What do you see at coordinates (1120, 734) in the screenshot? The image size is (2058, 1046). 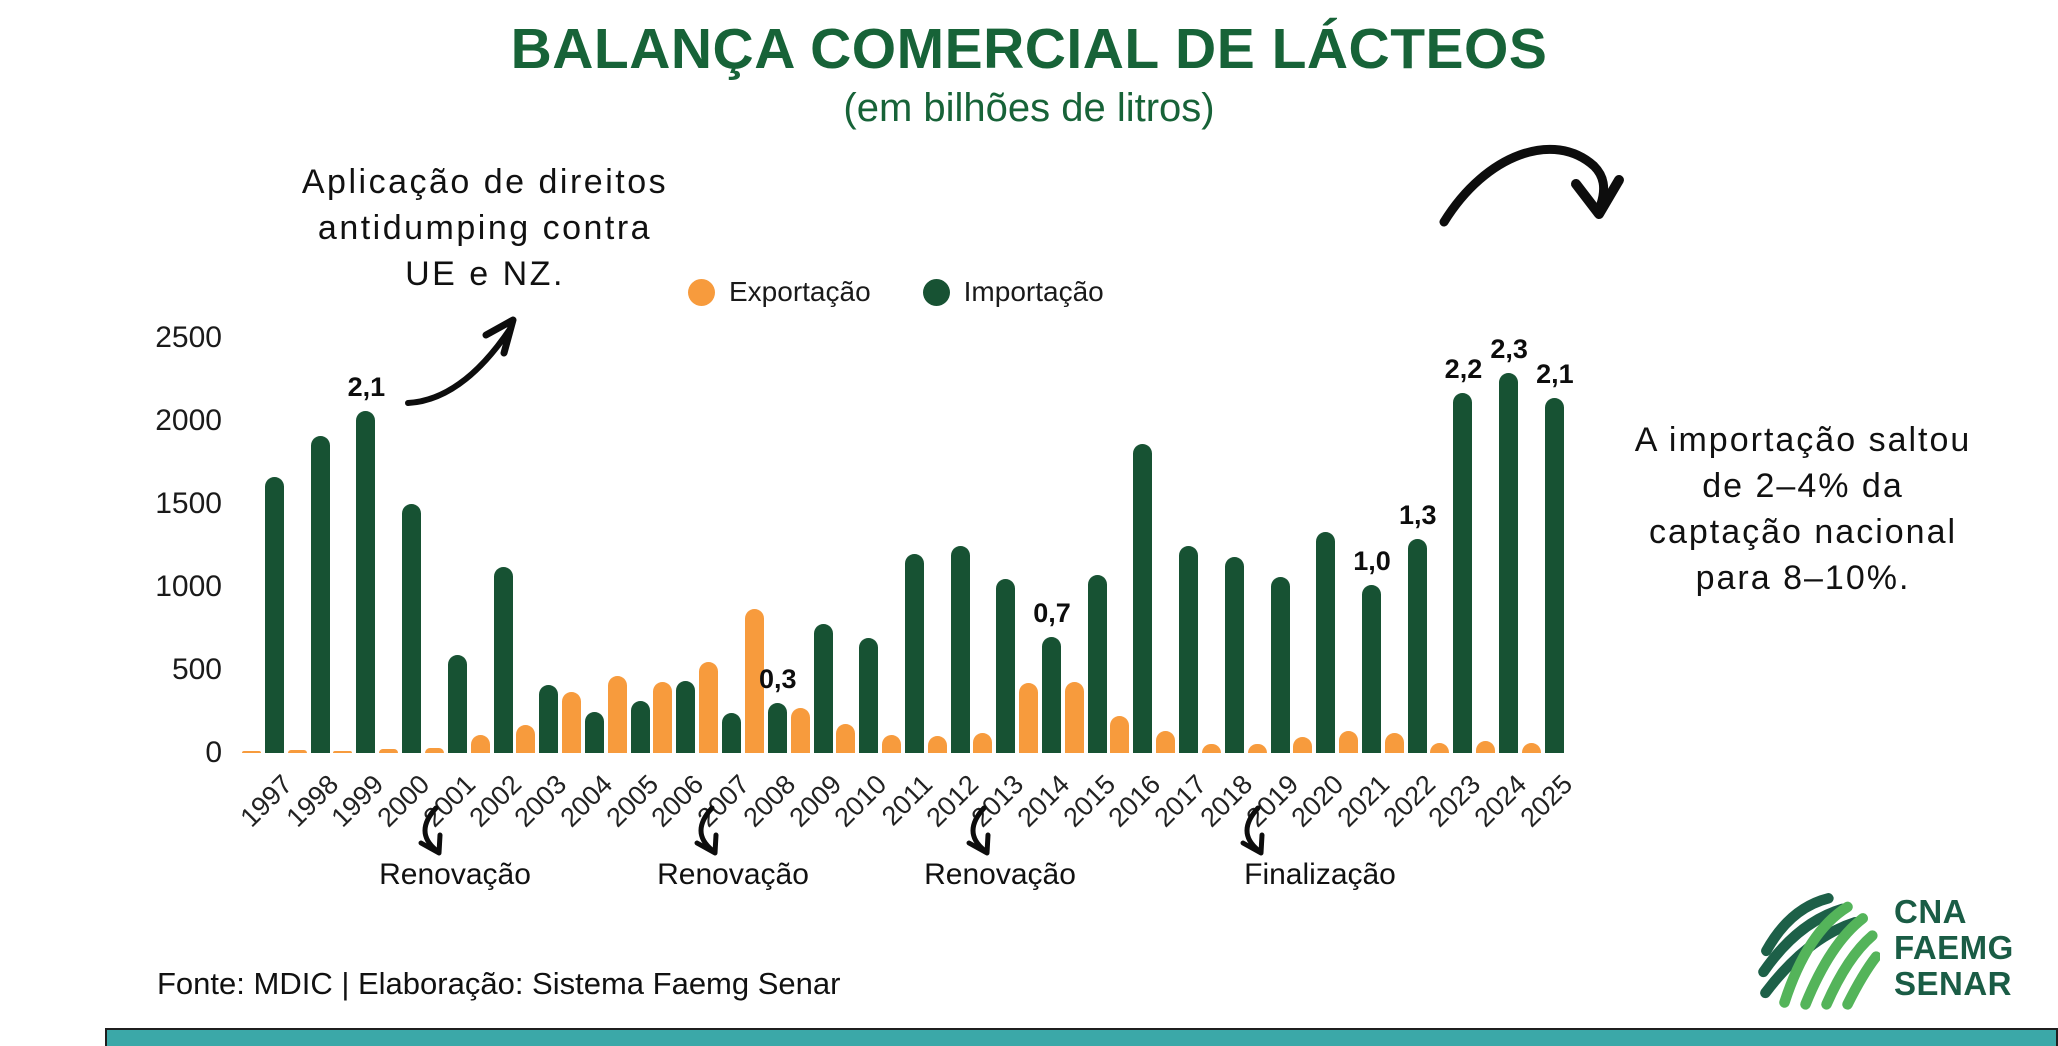 I see `export-bar-2016` at bounding box center [1120, 734].